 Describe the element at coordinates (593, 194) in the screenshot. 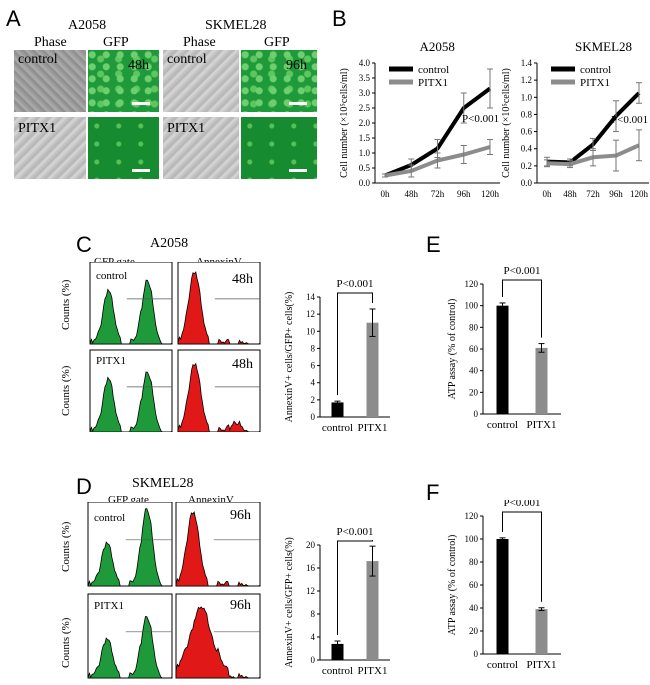

I see `x-tick-label: 72h` at that location.